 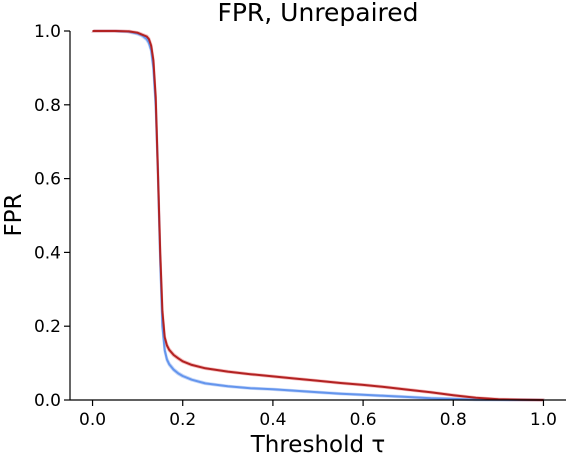 I want to click on y-tick-label: 0.8, so click(x=47, y=106).